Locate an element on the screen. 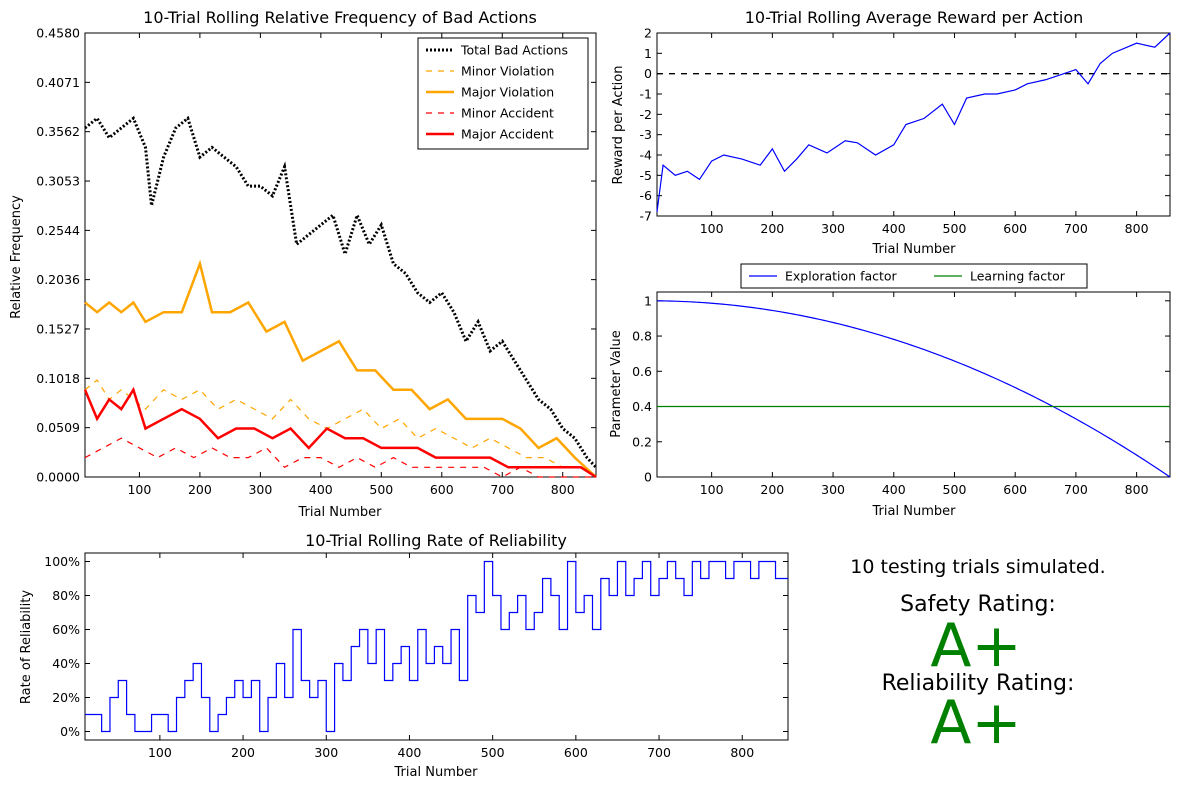  parameters-ytick-label: 0.4 is located at coordinates (642, 406).